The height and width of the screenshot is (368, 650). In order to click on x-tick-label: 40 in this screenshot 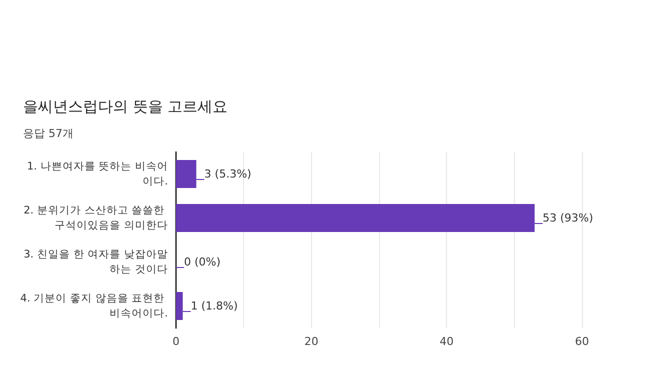, I will do `click(447, 341)`.